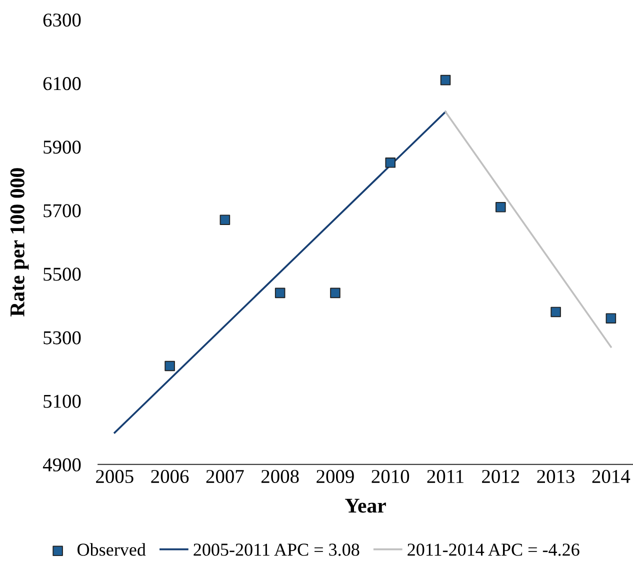 This screenshot has width=633, height=563. I want to click on x-tick-label: 2009, so click(335, 477).